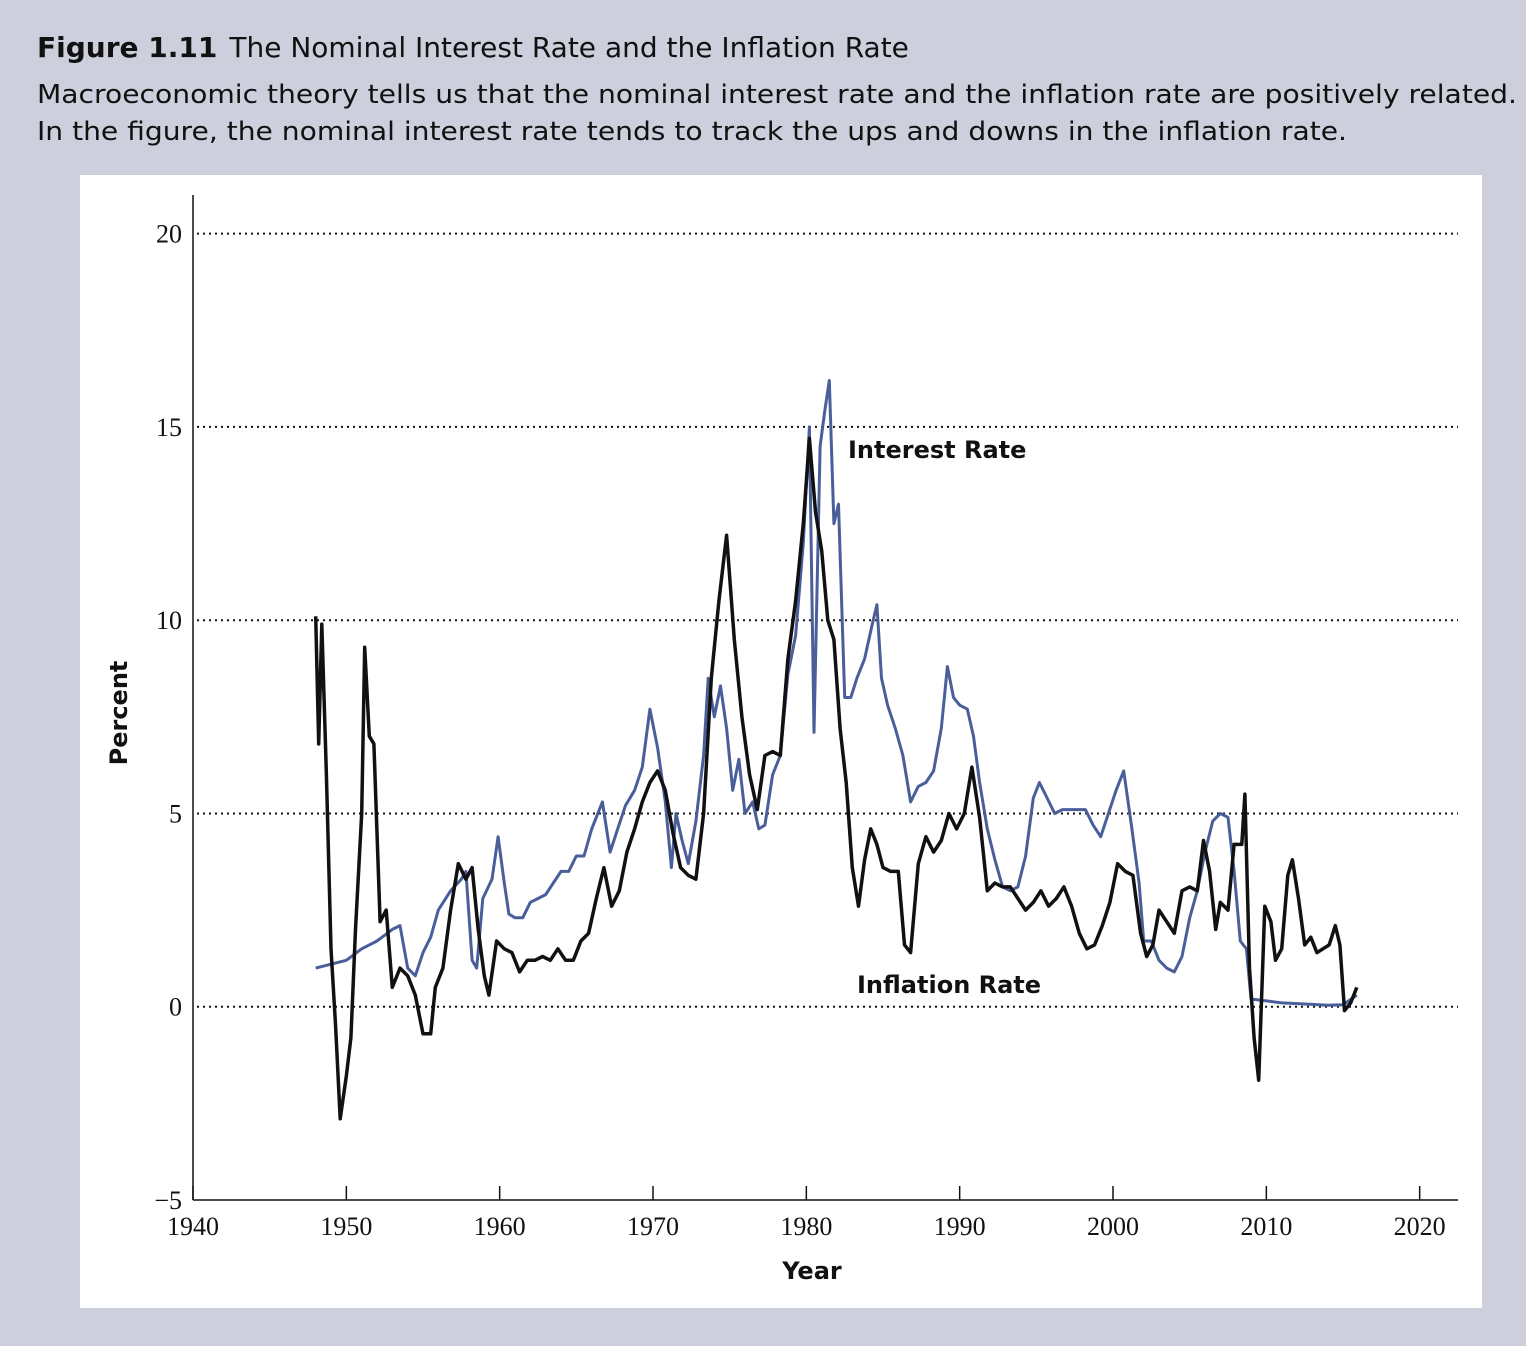 The width and height of the screenshot is (1526, 1346). I want to click on x-tick-label: 1950, so click(346, 1226).